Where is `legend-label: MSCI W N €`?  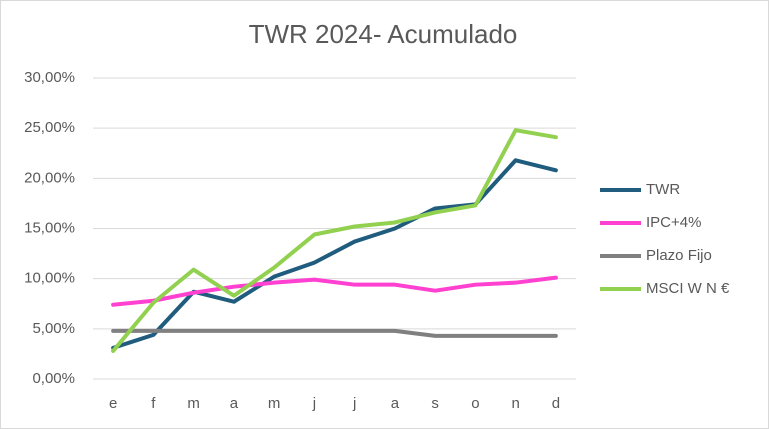 legend-label: MSCI W N € is located at coordinates (688, 288).